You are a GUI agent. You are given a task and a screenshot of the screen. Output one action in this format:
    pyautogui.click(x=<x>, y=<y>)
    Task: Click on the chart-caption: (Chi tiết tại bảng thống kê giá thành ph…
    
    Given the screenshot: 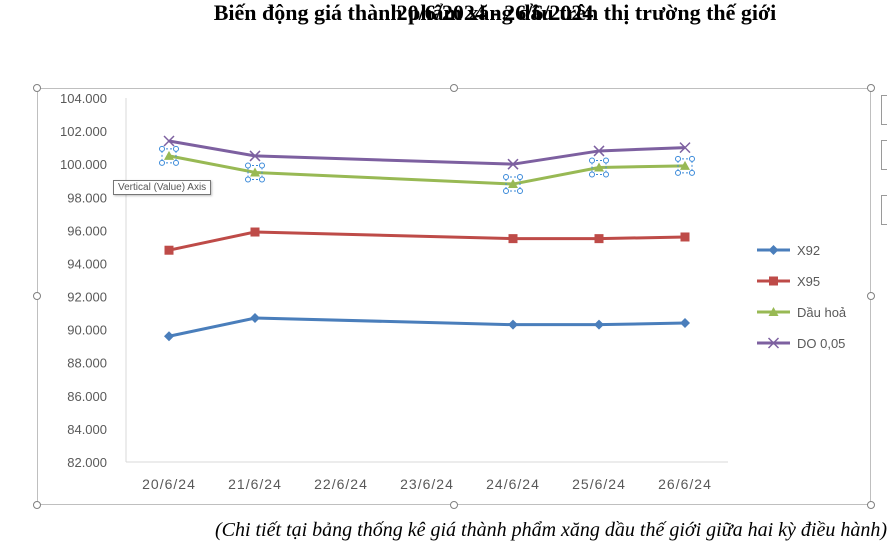 What is the action you would take?
    pyautogui.click(x=550, y=530)
    